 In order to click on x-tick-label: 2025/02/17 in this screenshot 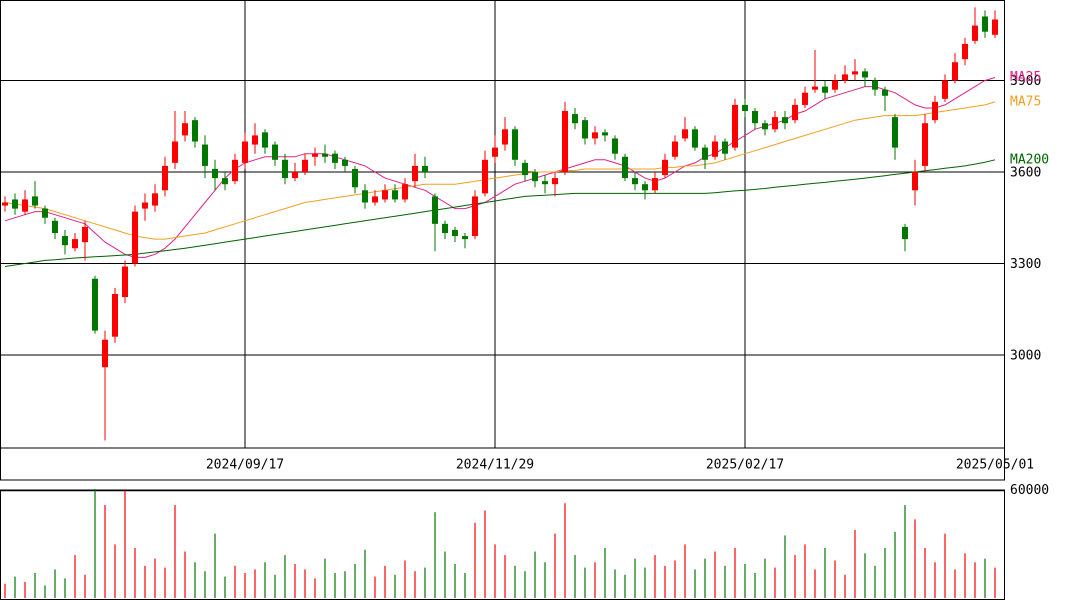, I will do `click(745, 465)`.